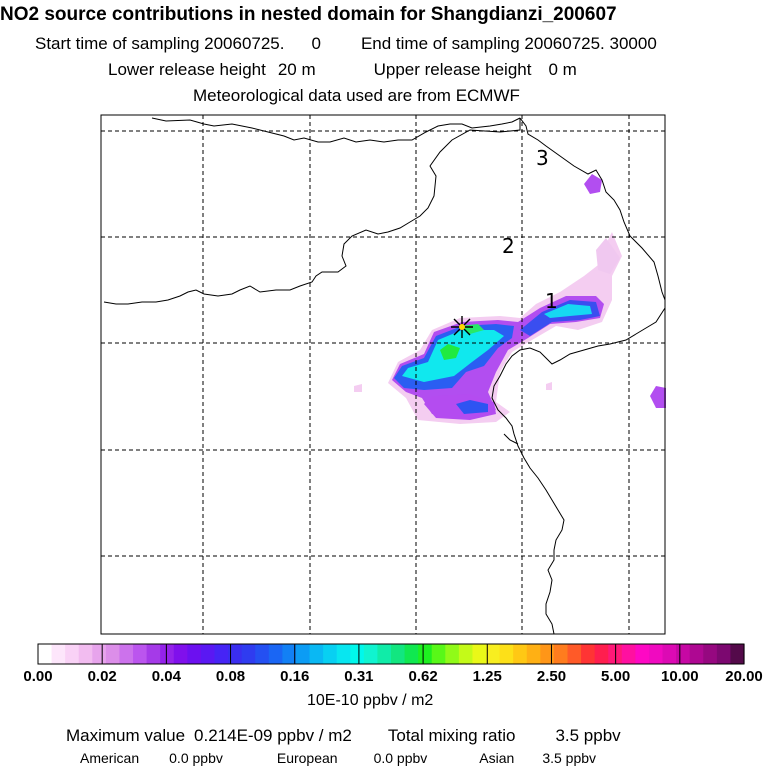 Image resolution: width=768 pixels, height=768 pixels. I want to click on colorbar-tick-label: 0.31, so click(359, 676).